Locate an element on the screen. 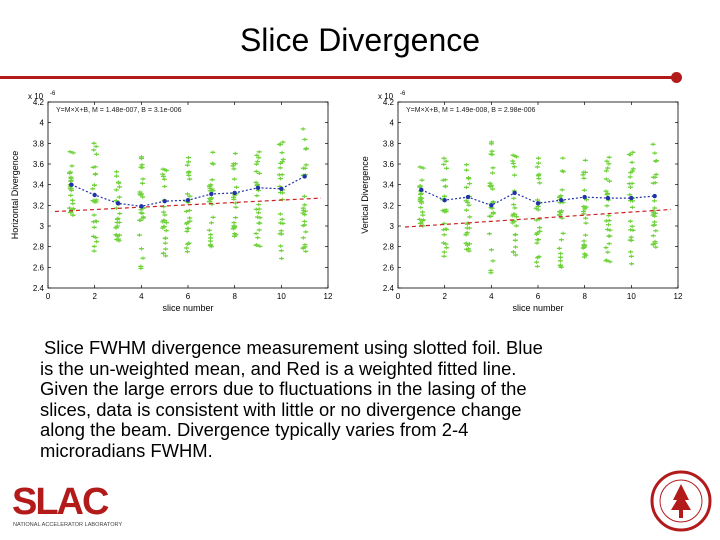  plot-frame is located at coordinates (538, 195).